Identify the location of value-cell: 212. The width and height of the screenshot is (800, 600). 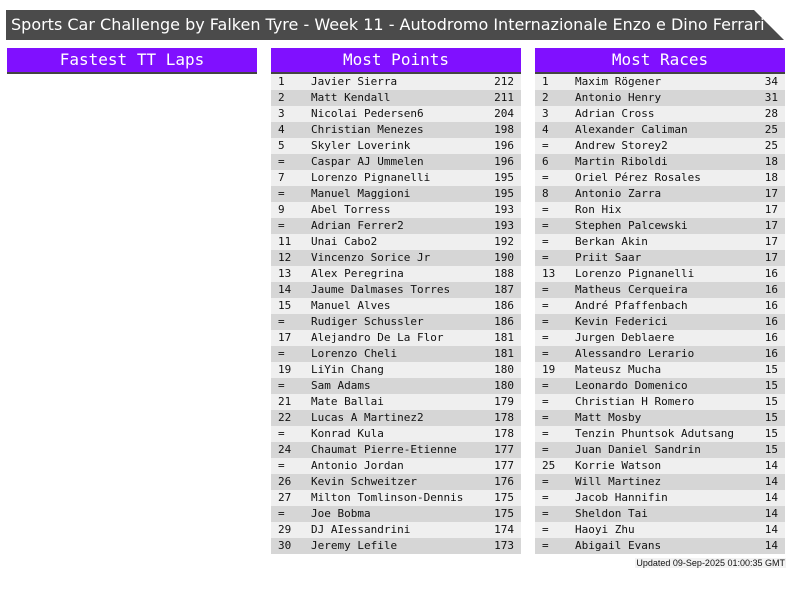
(504, 81).